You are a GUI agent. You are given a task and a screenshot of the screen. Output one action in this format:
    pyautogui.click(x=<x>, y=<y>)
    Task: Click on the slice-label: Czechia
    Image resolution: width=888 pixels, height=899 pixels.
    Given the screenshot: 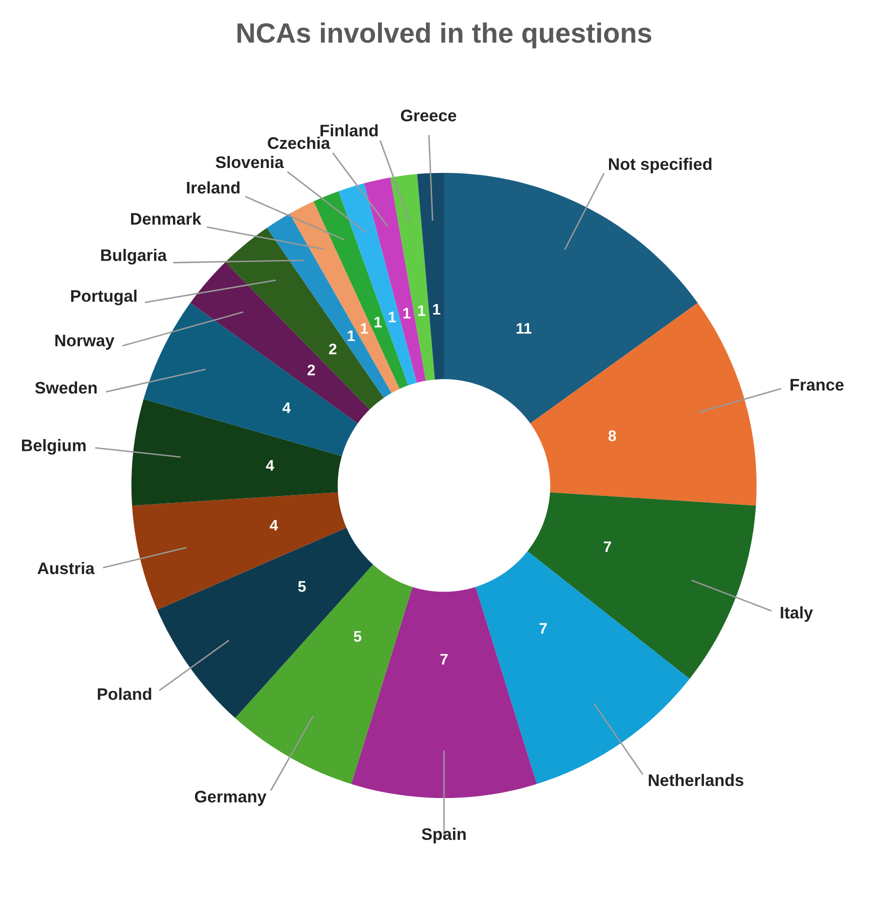 What is the action you would take?
    pyautogui.click(x=299, y=142)
    